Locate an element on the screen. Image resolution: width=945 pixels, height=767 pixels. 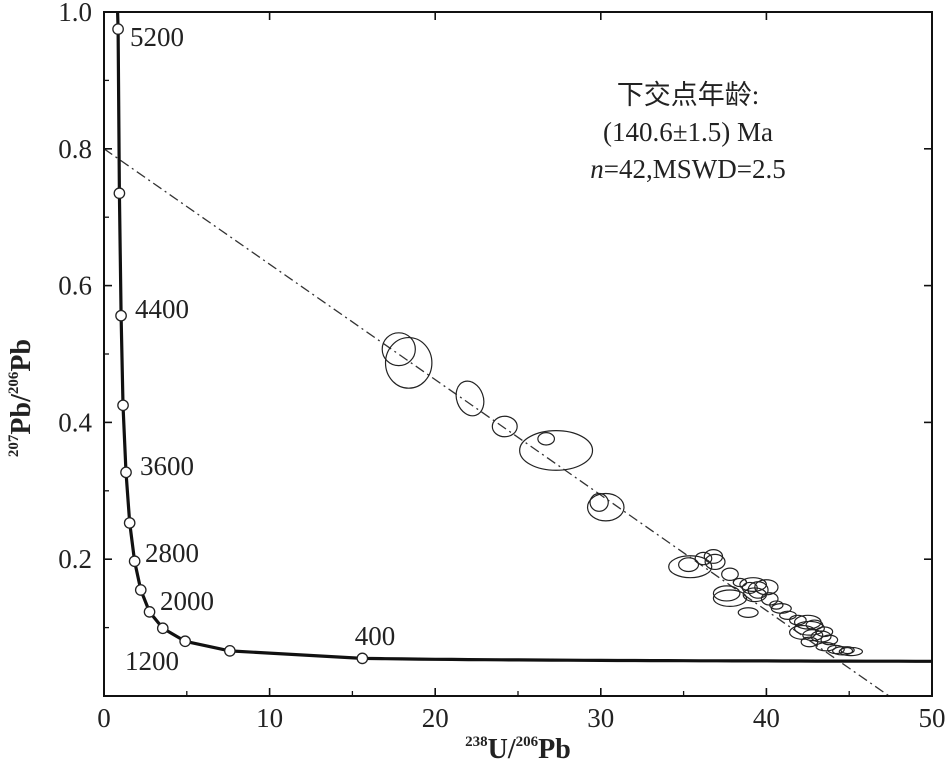
annotation-stats: n=42,MSWD=2.5 is located at coordinates (687, 169).